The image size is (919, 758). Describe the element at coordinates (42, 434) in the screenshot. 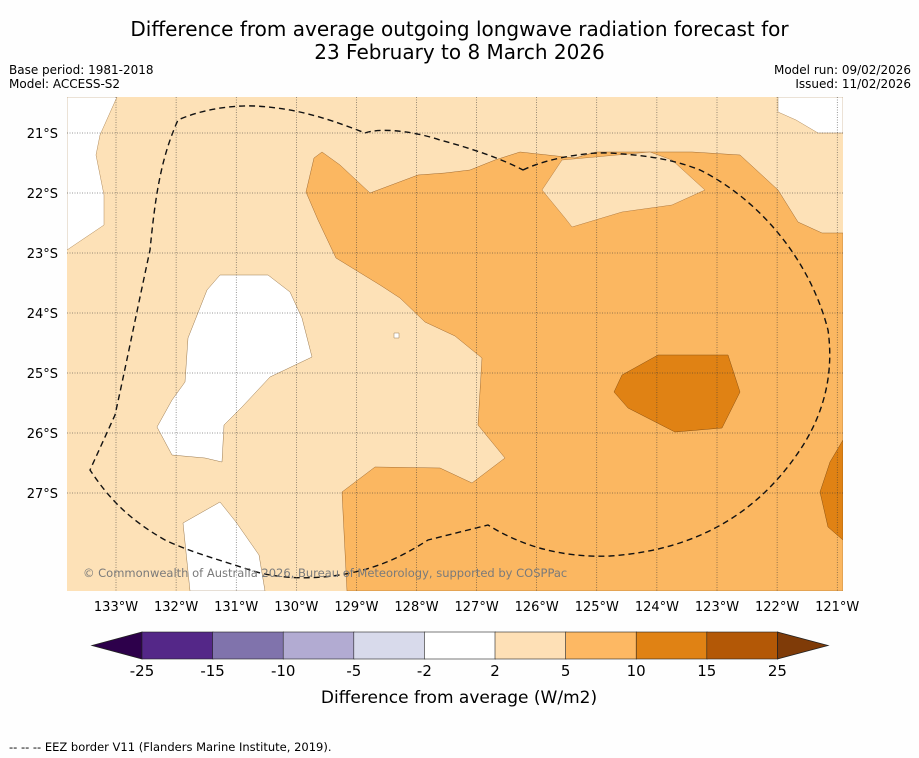

I see `latitude-label: 26°S` at that location.